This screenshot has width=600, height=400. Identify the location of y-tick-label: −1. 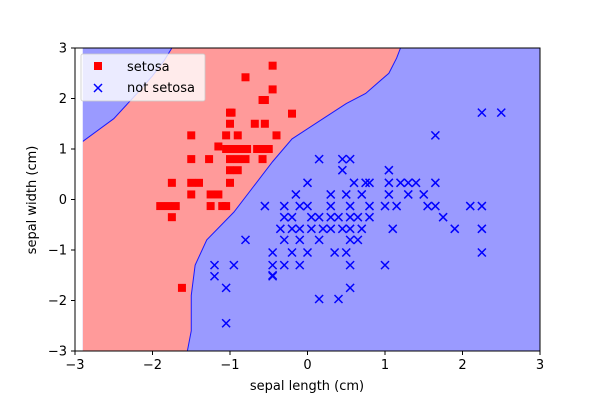
(57, 251).